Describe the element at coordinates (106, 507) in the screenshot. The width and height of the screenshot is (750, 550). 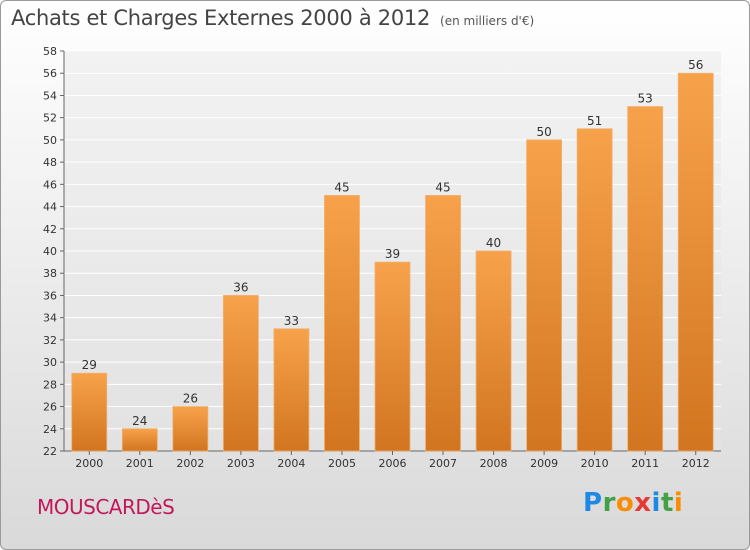
I see `commune-name: MOUSCARDèS` at that location.